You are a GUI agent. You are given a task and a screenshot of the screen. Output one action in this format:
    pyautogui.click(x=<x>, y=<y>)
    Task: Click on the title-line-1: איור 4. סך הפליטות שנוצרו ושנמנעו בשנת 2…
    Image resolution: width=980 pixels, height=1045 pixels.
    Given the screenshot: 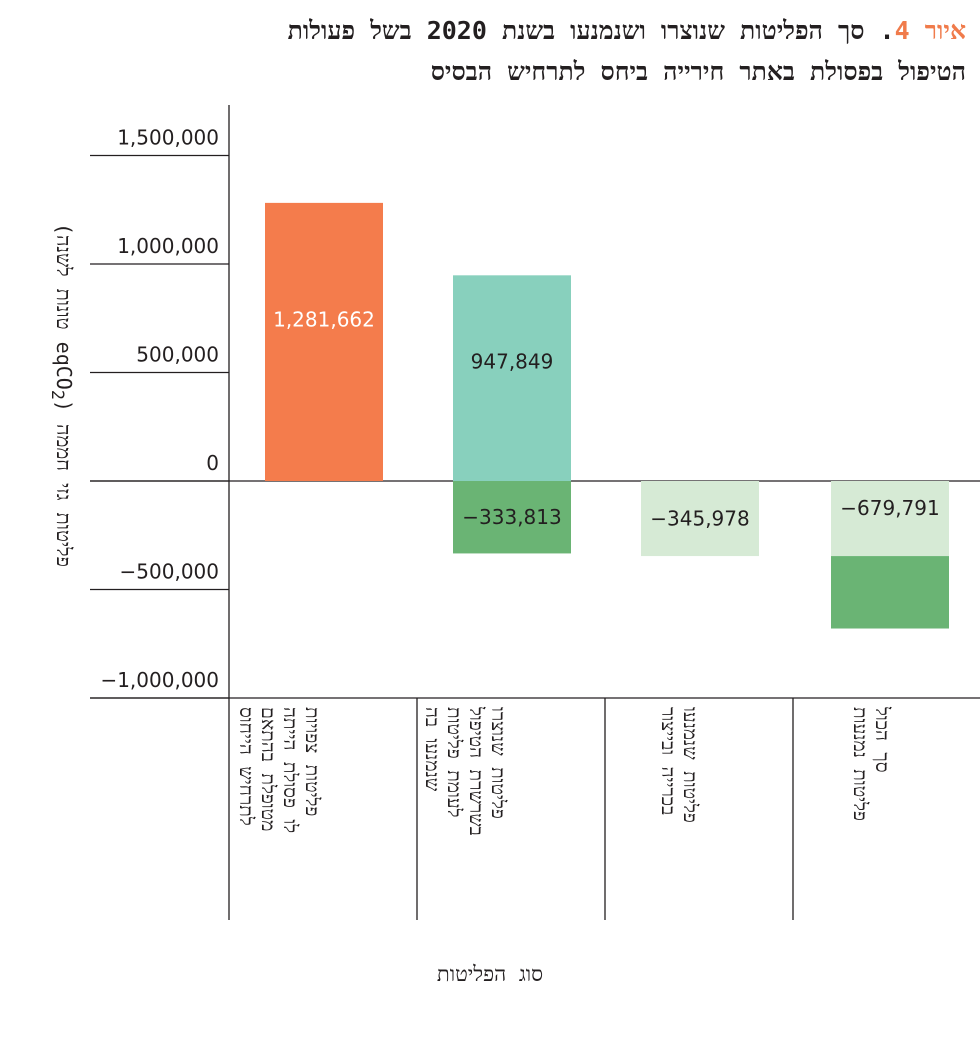 What is the action you would take?
    pyautogui.click(x=486, y=30)
    